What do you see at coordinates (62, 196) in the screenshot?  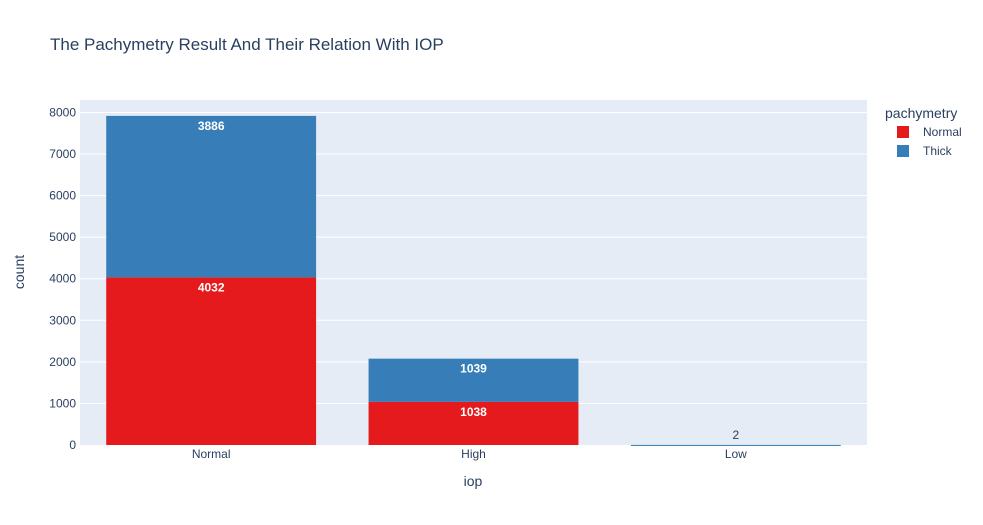 I see `y-tick-label: 6000` at bounding box center [62, 196].